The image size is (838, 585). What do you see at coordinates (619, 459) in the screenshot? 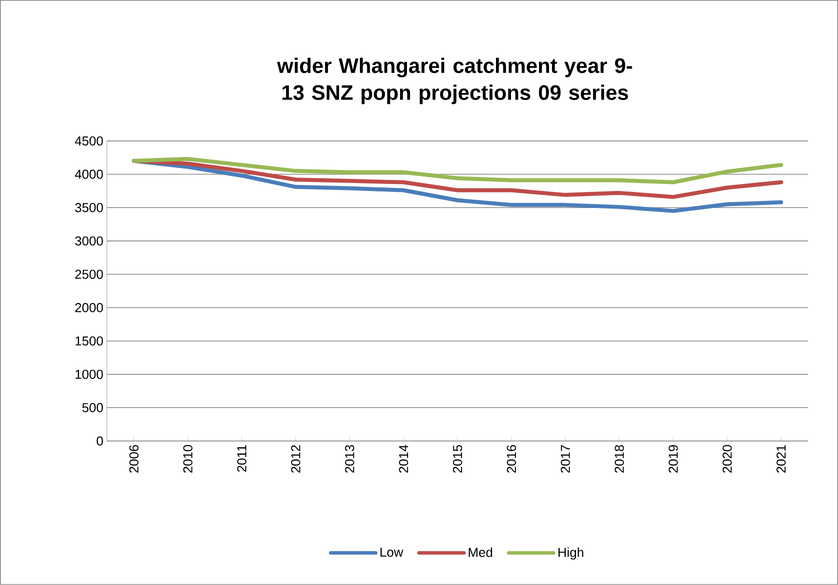
I see `x-tick-label: 2018` at bounding box center [619, 459].